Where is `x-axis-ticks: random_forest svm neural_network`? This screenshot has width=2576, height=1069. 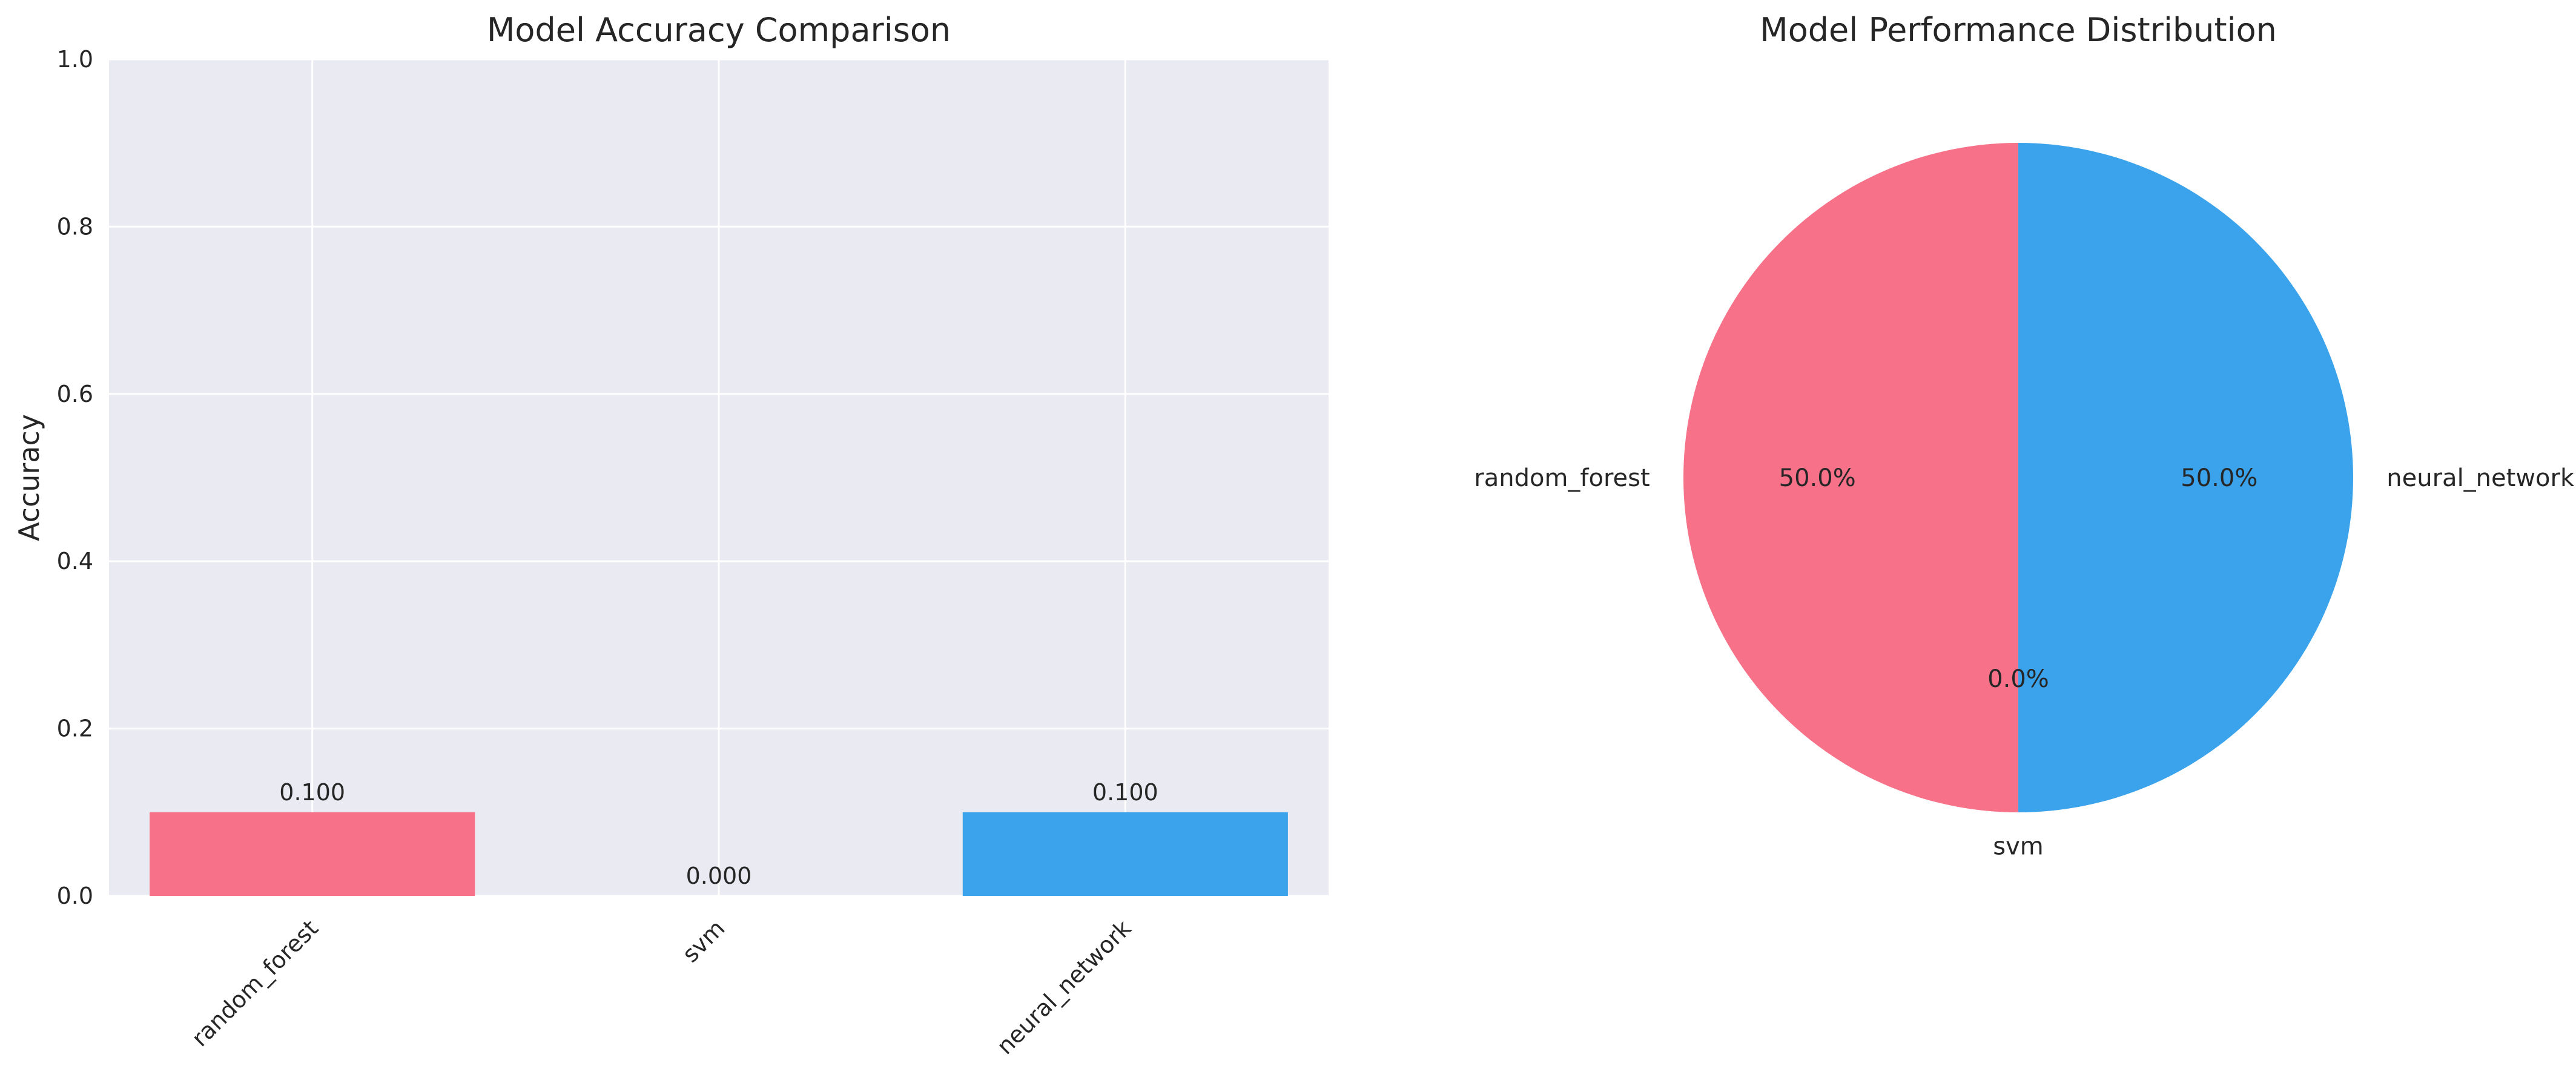 x-axis-ticks: random_forest svm neural_network is located at coordinates (662, 987).